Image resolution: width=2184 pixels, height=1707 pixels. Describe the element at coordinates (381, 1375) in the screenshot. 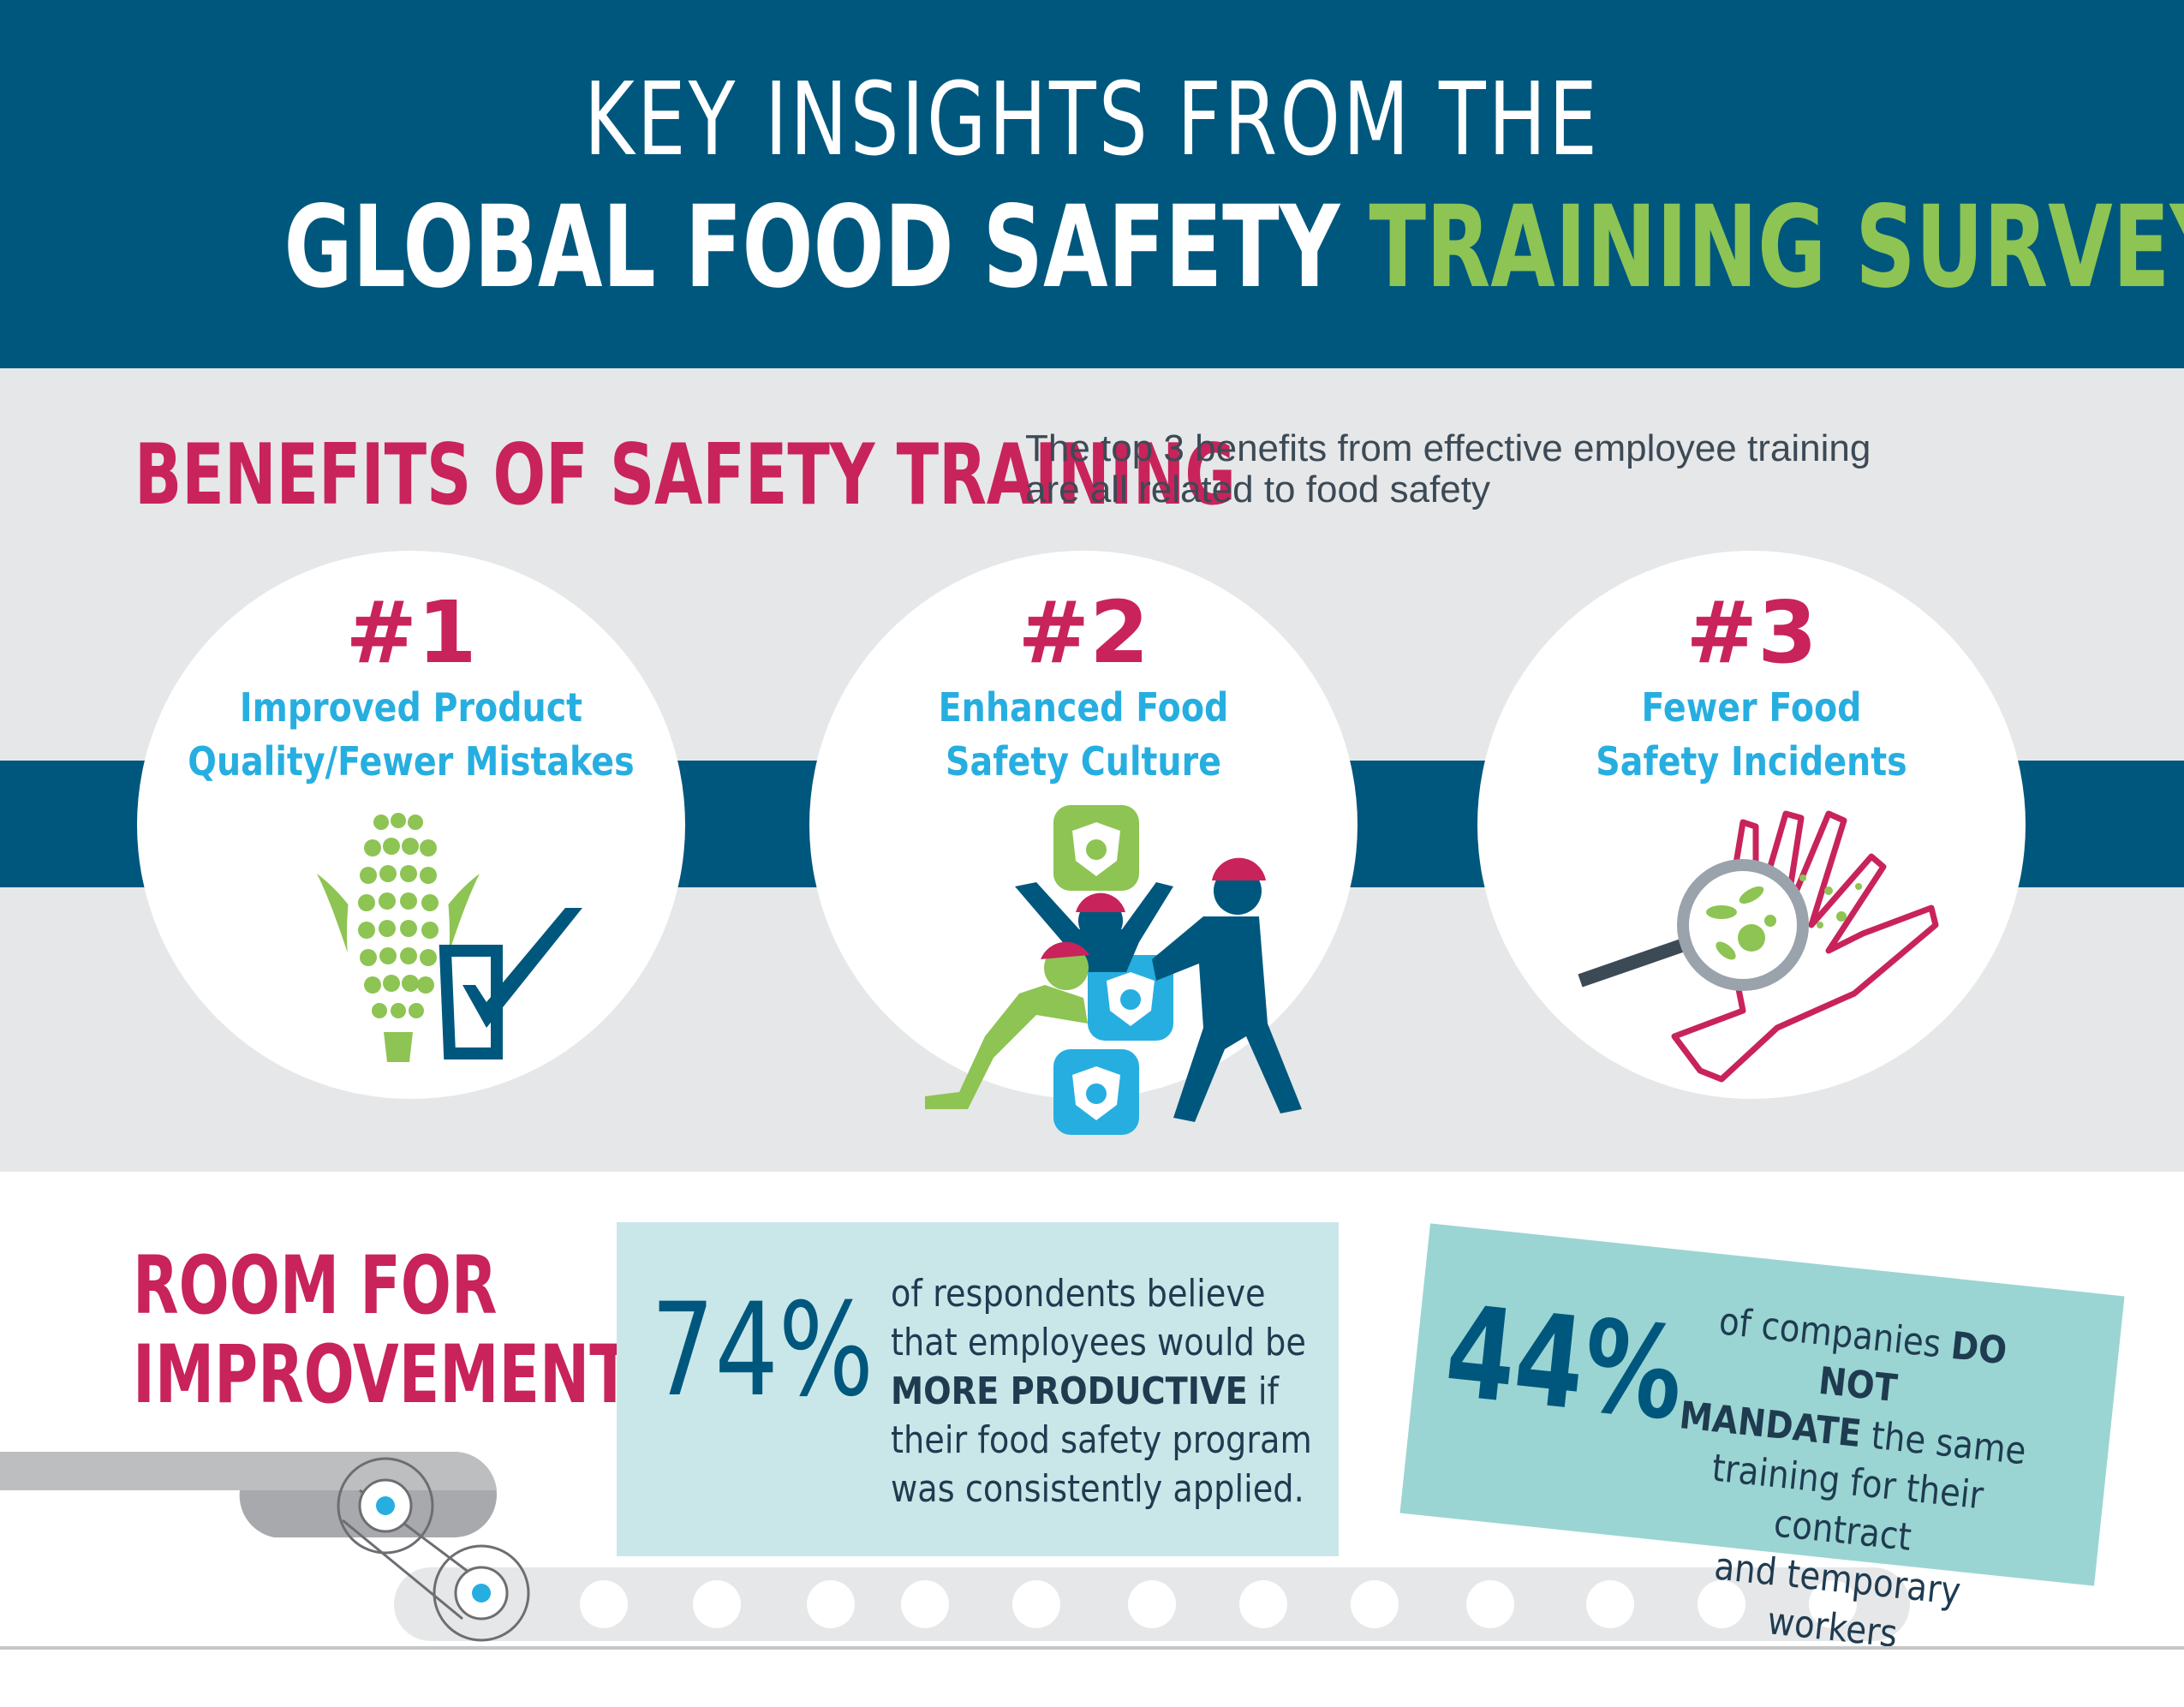

I see `improvement-heading-line-2: IMPROVEMENT` at that location.